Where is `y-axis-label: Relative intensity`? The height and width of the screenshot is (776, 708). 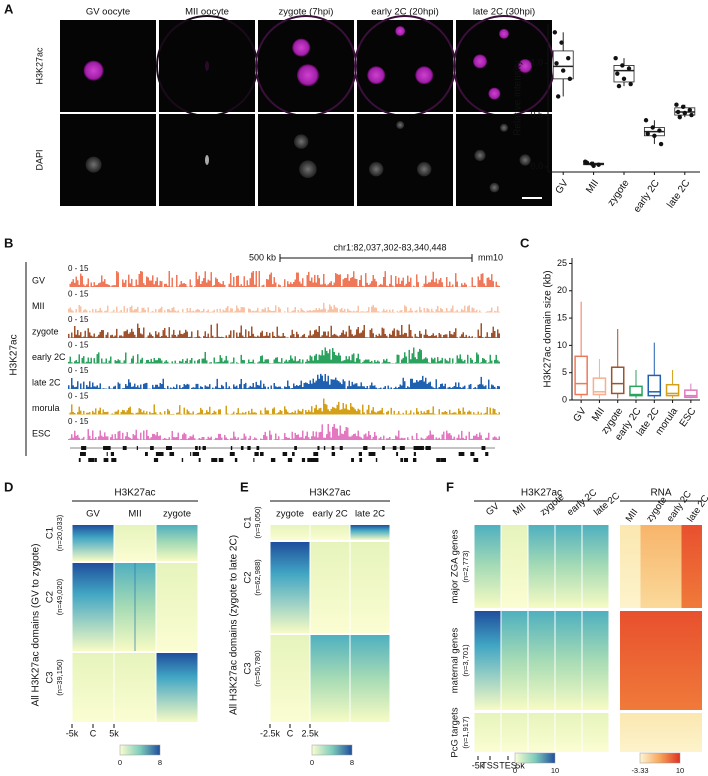 y-axis-label: Relative intensity is located at coordinates (518, 98).